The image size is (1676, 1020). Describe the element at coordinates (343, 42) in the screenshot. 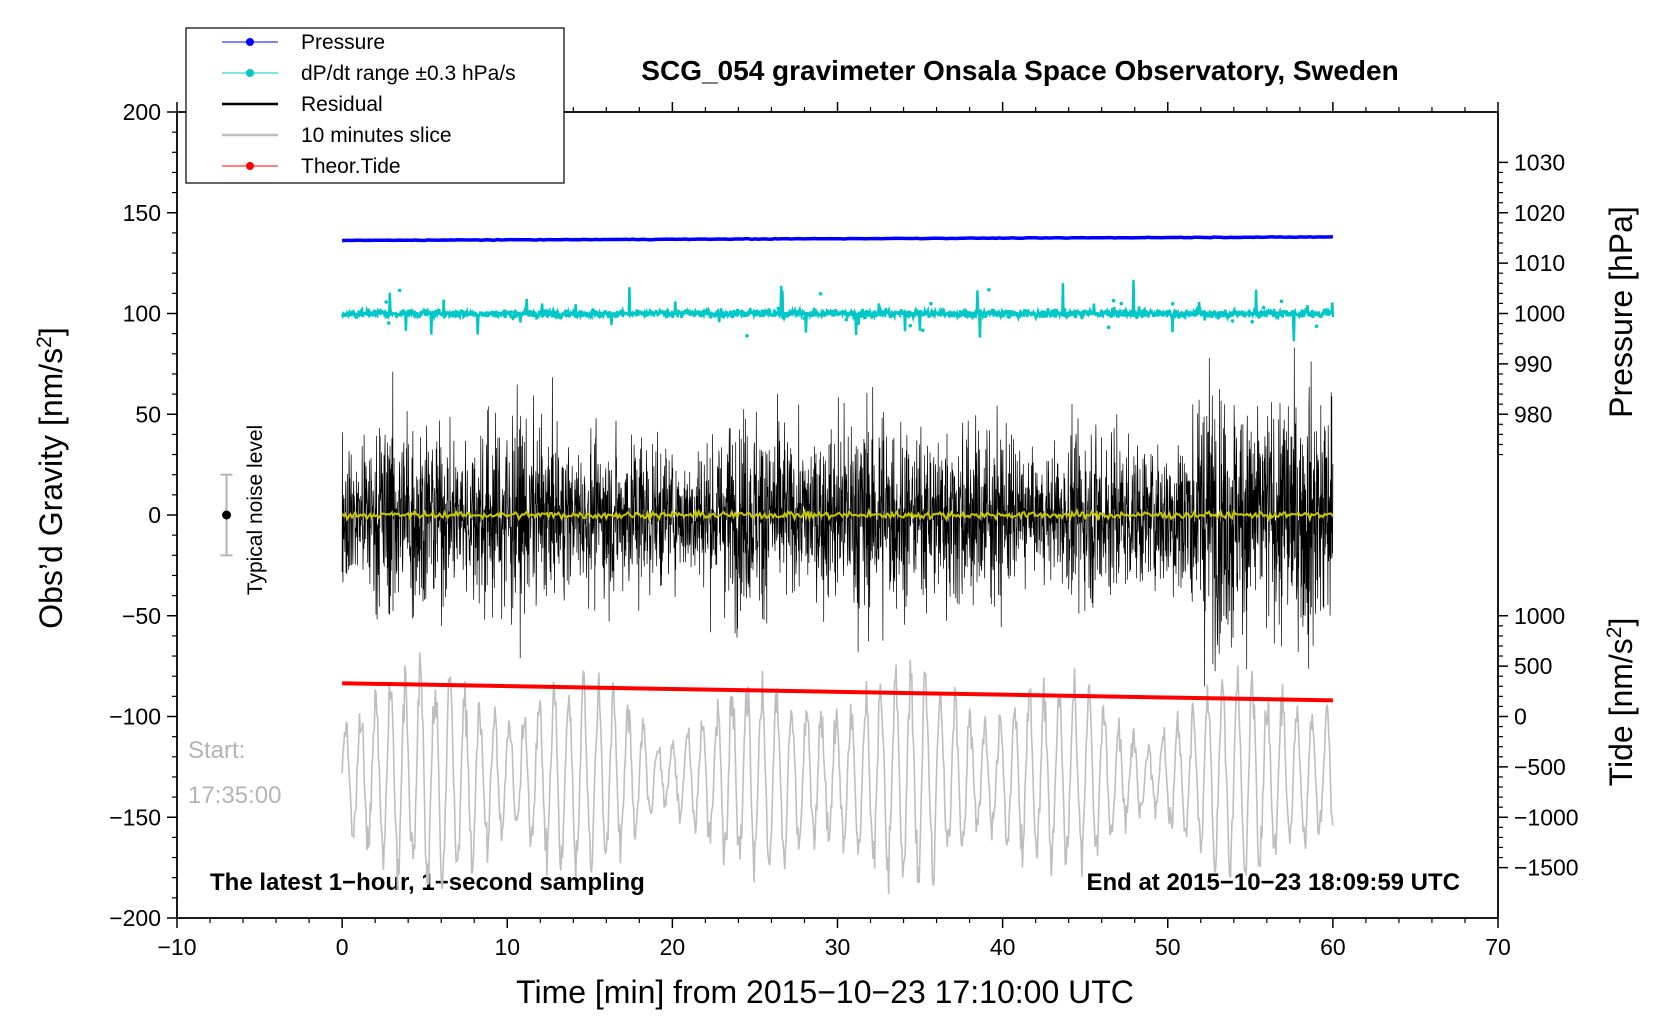

I see `legend-label-pressure: Pressure` at that location.